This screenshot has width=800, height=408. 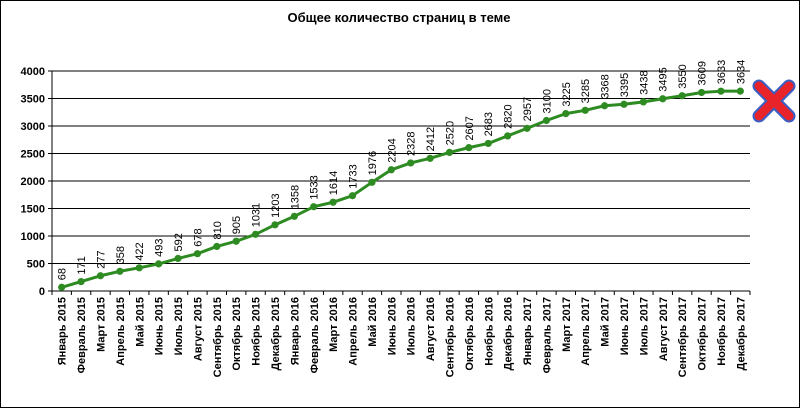 What do you see at coordinates (644, 82) in the screenshot?
I see `data-label: 3438` at bounding box center [644, 82].